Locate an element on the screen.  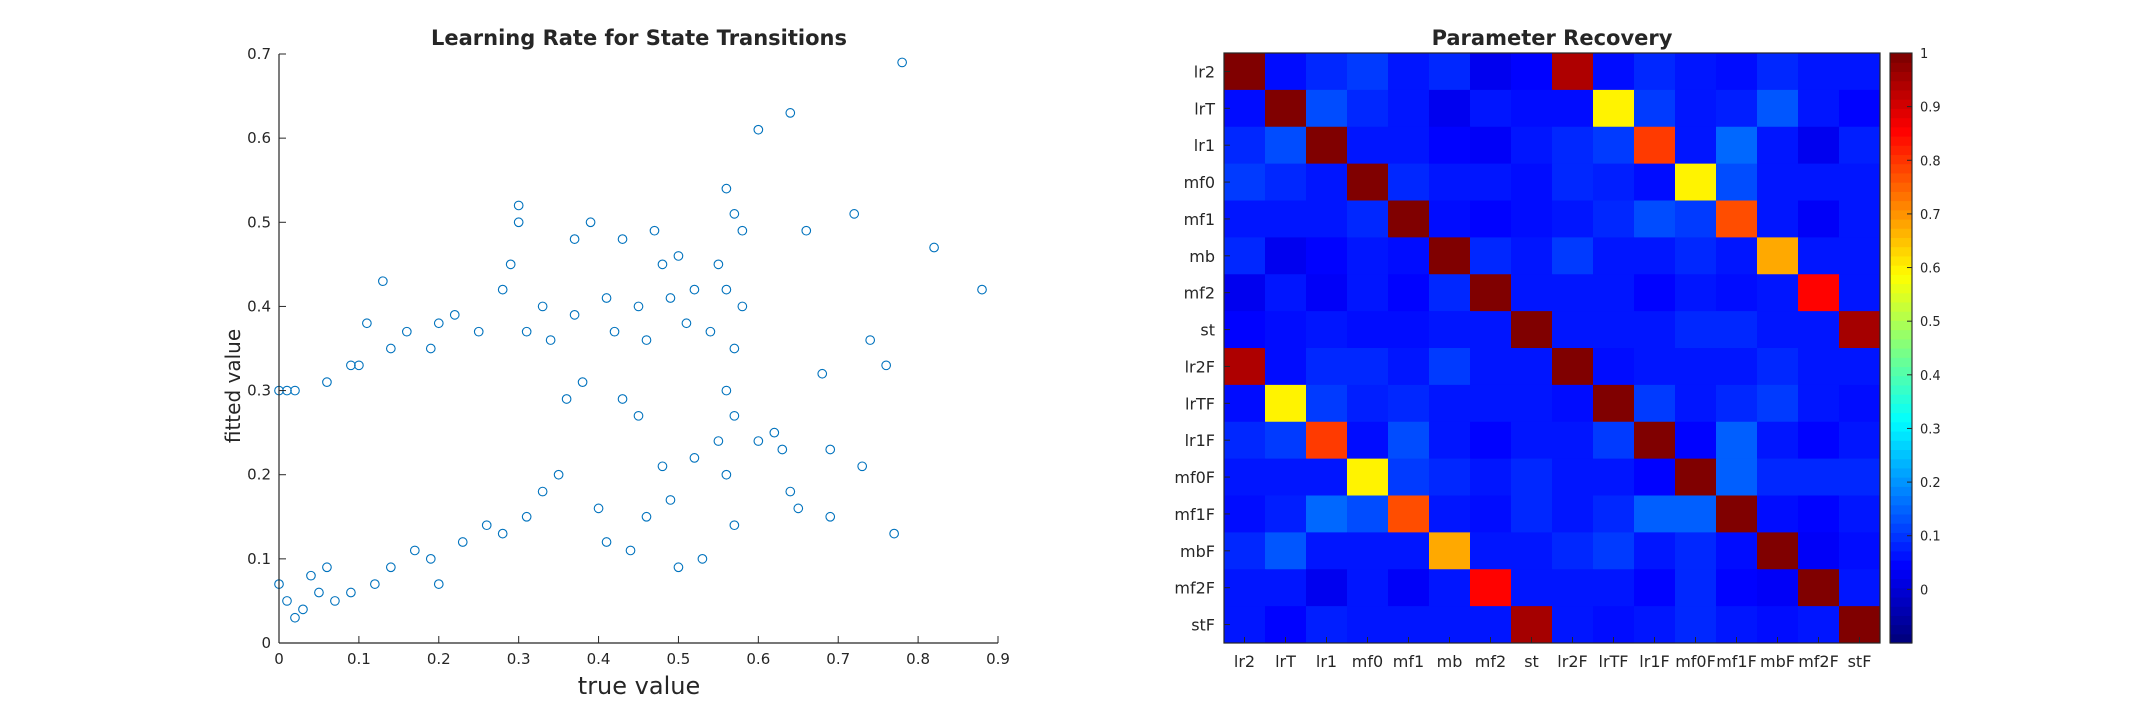
heatmap-col-label: mbF is located at coordinates (1777, 661).